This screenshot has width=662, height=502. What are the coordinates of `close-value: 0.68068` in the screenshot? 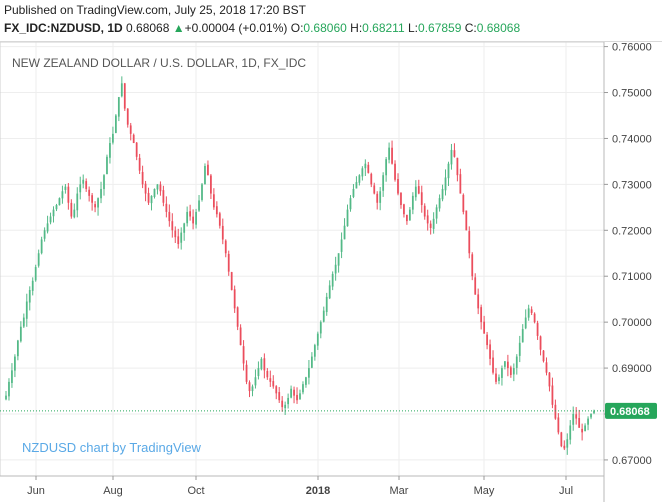 It's located at (498, 28).